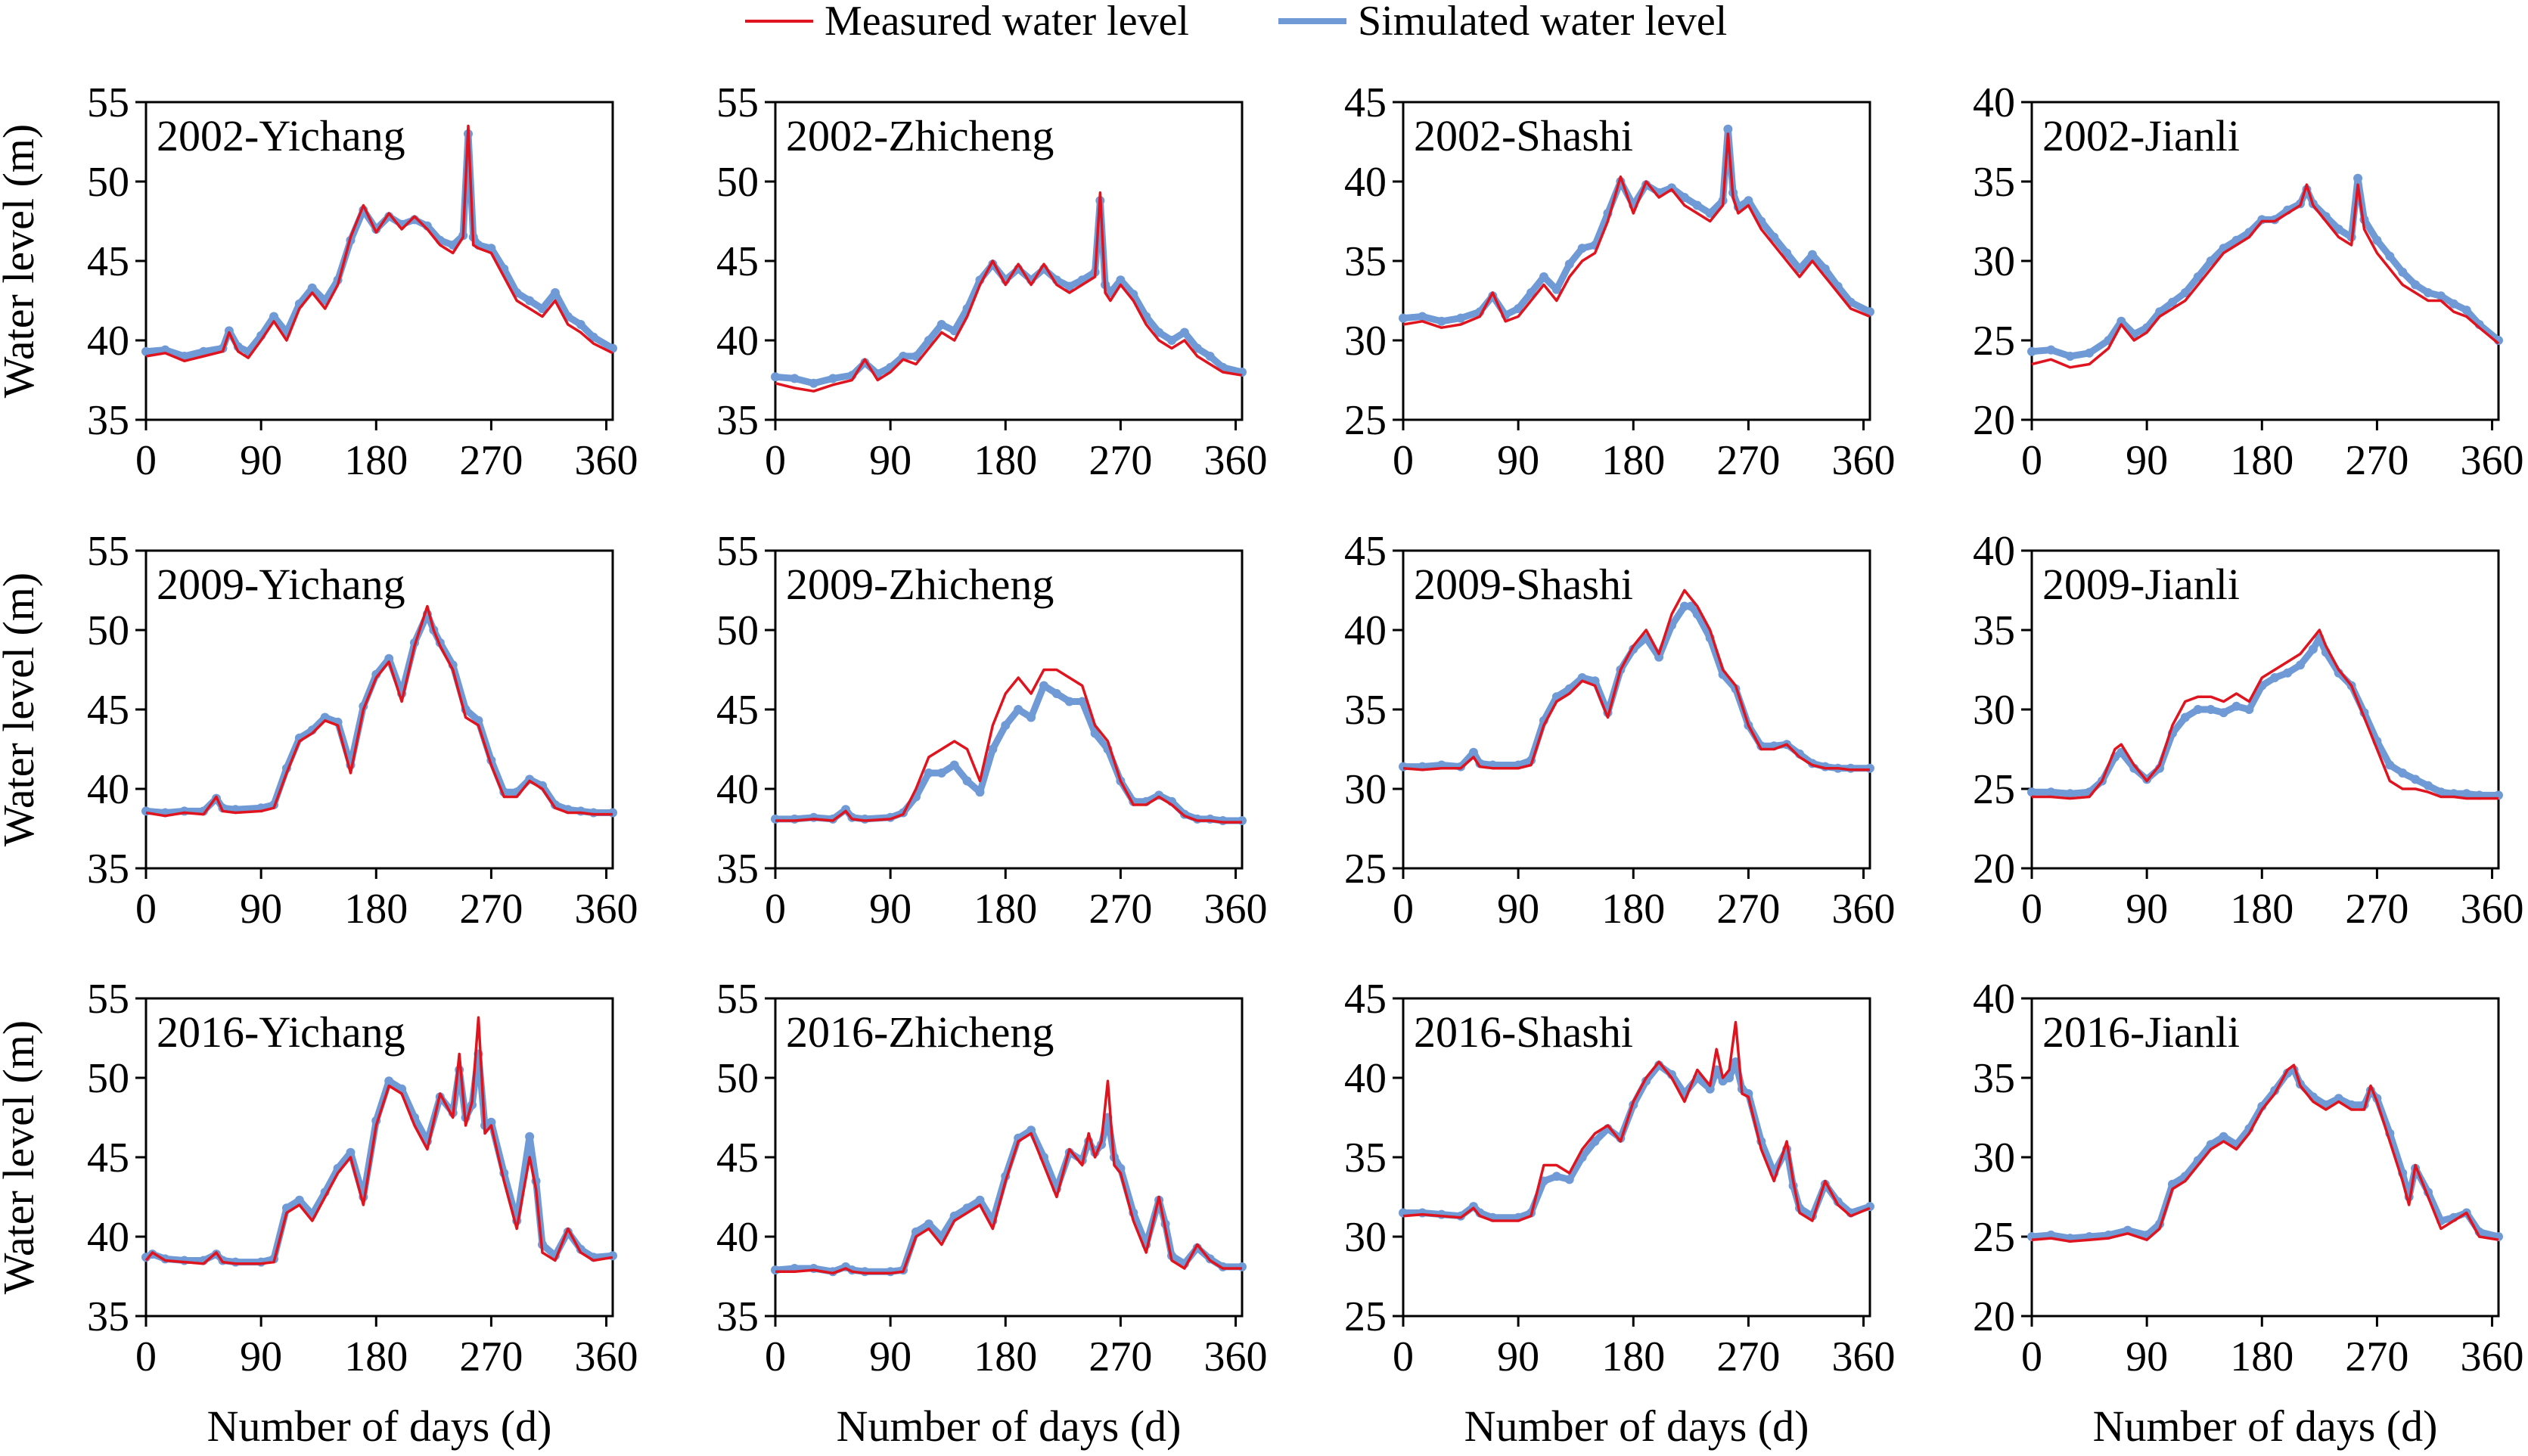  I want to click on x-tick-label: 0, so click(775, 1356).